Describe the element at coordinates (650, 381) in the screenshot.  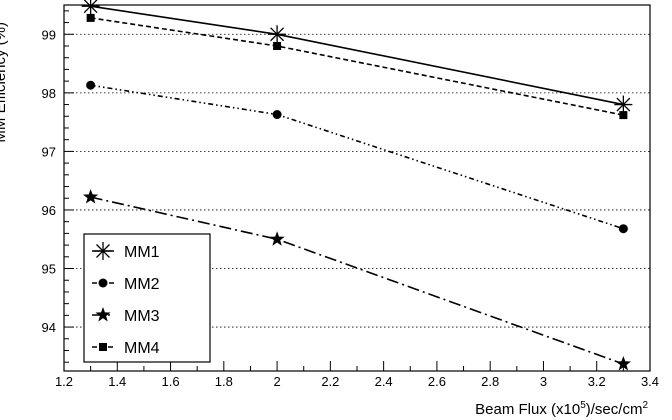
I see `x-tick-label: 3.4` at that location.